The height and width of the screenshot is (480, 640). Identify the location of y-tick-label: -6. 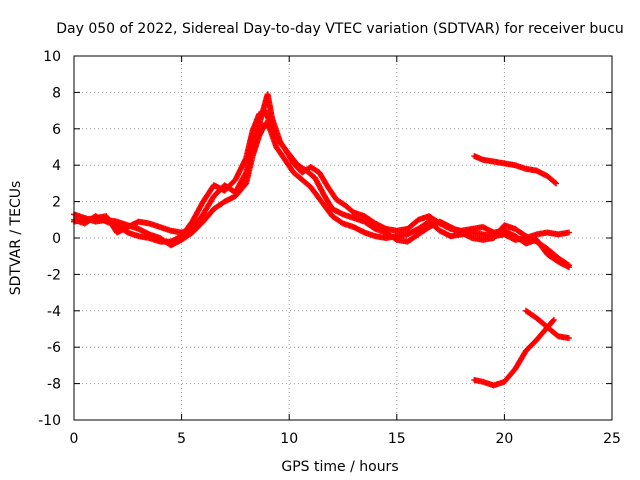
(54, 348).